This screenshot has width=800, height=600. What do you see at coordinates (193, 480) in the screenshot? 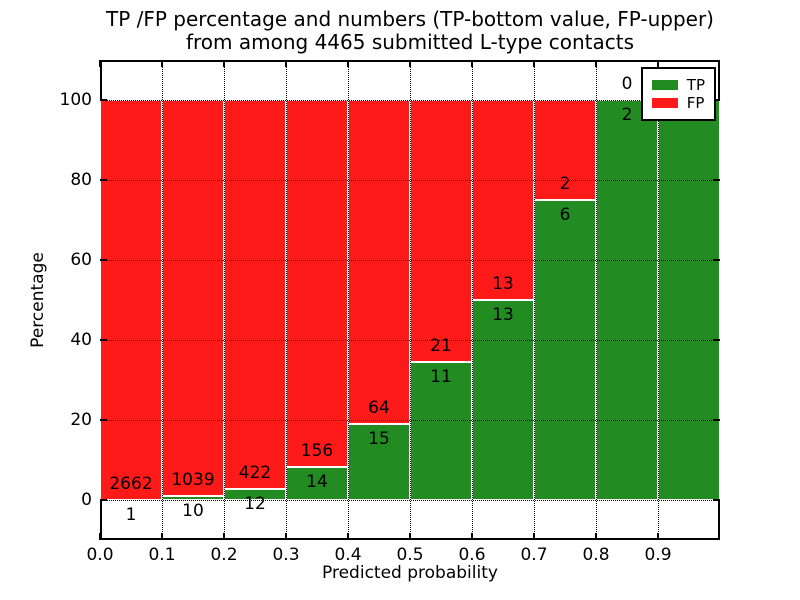
I see `bar-label-fp: 1039` at bounding box center [193, 480].